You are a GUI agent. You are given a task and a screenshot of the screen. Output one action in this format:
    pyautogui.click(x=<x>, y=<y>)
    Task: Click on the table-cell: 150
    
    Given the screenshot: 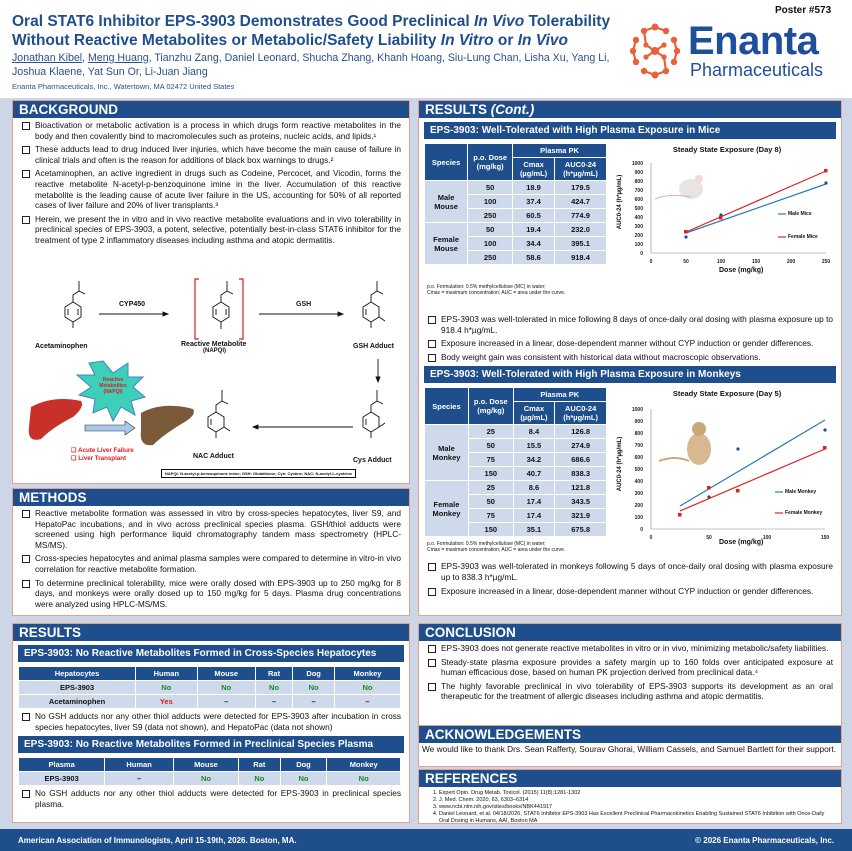 What is the action you would take?
    pyautogui.click(x=490, y=474)
    